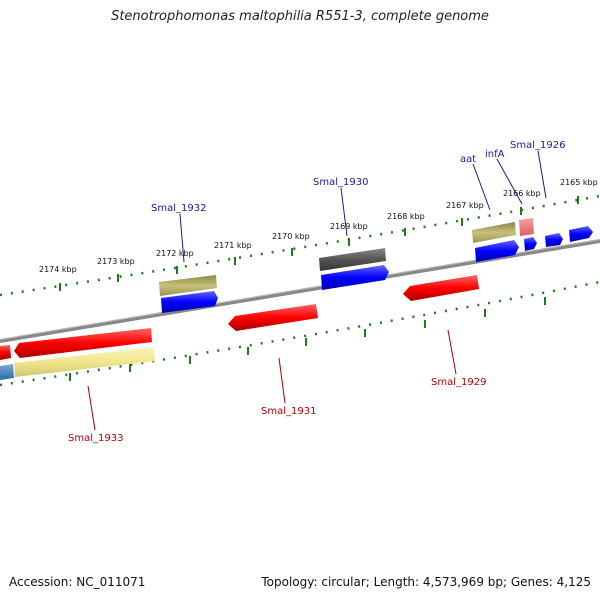  Describe the element at coordinates (116, 261) in the screenshot. I see `tick-label: 2173 kbp` at that location.